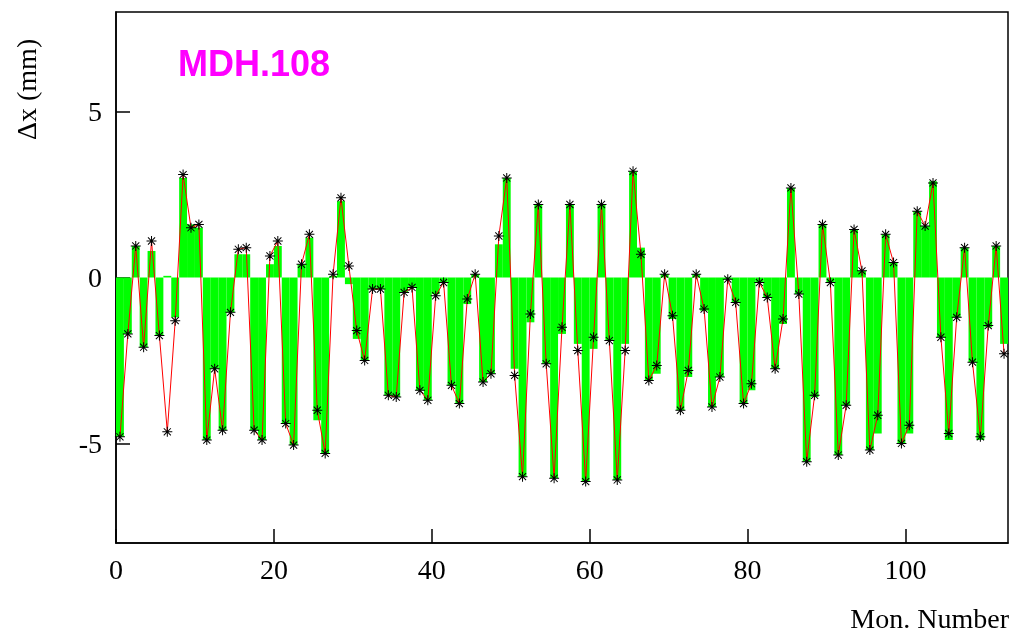 Image resolution: width=1013 pixels, height=634 pixels. Describe the element at coordinates (95, 277) in the screenshot. I see `y-tick-label: 0` at that location.